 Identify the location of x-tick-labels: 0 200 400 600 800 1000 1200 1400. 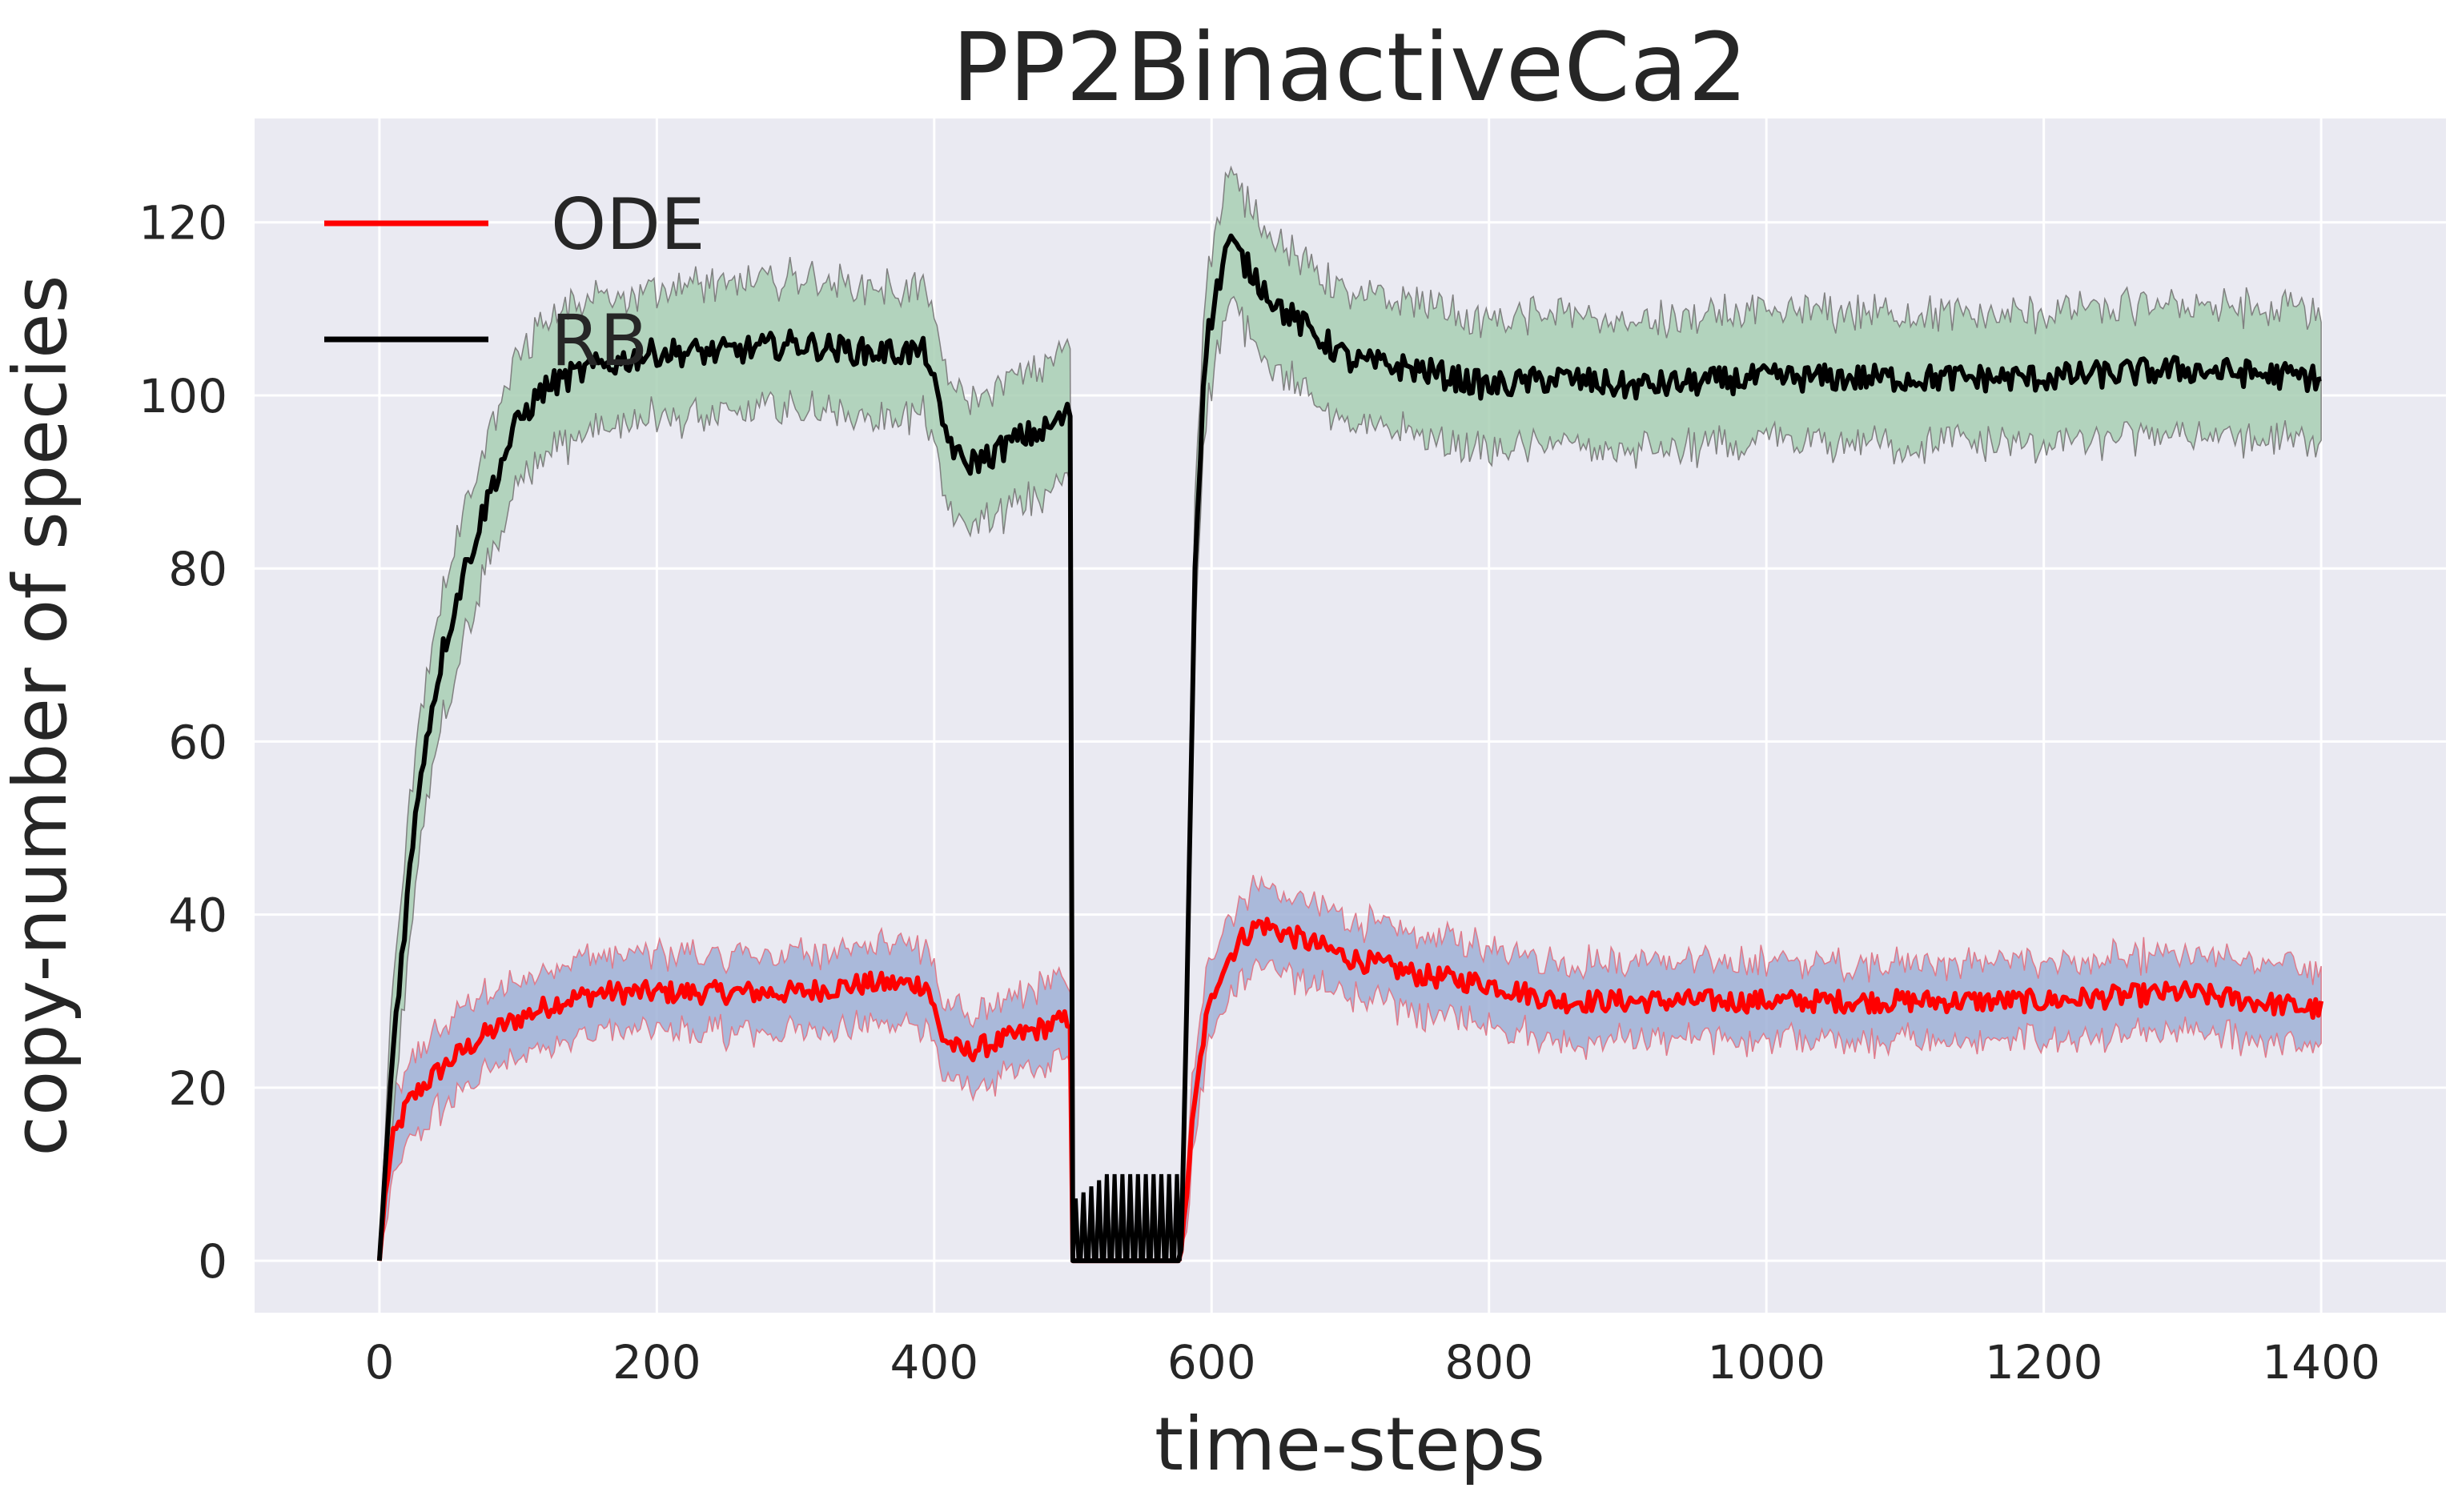
(1372, 1363).